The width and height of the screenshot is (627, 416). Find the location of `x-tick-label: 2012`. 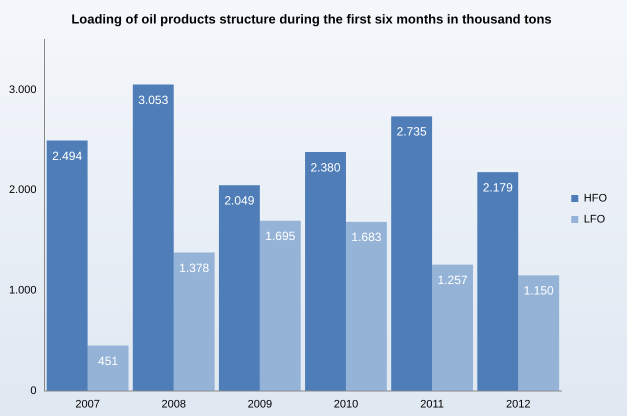

x-tick-label: 2012 is located at coordinates (518, 404).